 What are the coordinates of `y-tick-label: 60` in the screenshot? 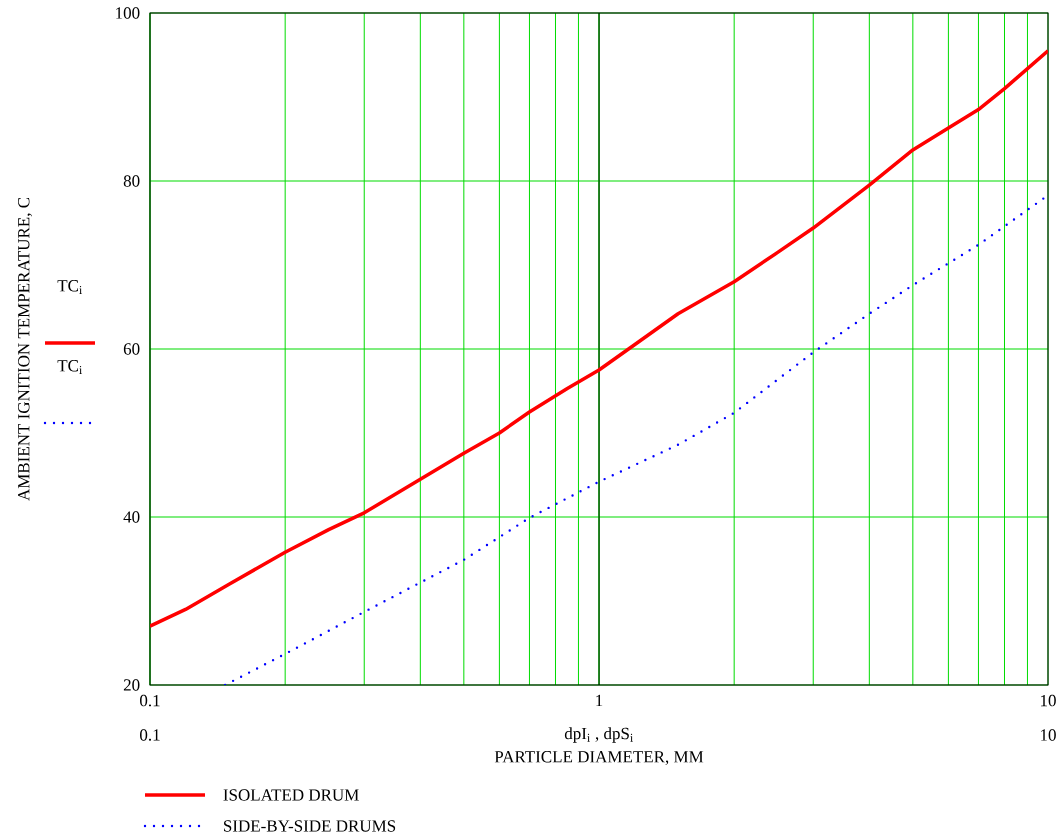 It's located at (131, 349).